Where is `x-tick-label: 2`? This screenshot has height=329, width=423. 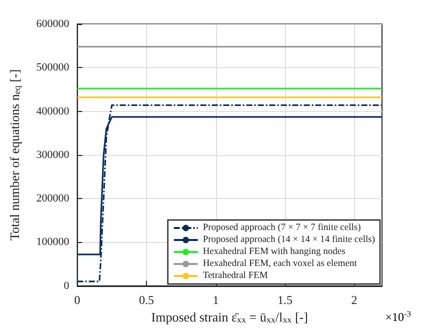
x-tick-label: 2 is located at coordinates (354, 299).